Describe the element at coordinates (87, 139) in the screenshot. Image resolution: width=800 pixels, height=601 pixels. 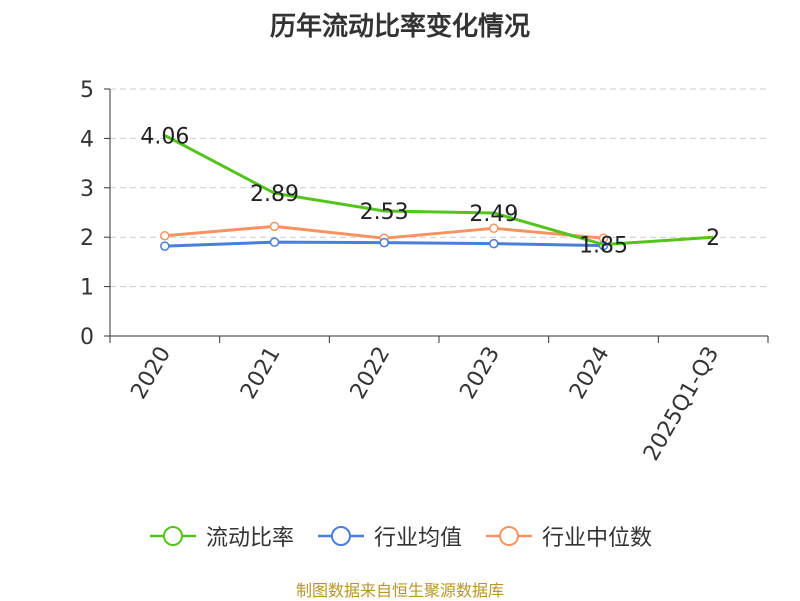
I see `y-tick-label: 4` at that location.